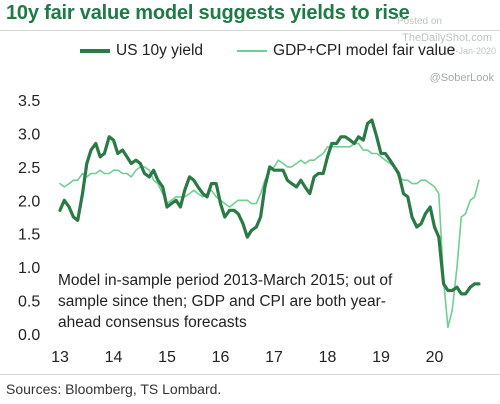 This screenshot has height=404, width=500. I want to click on y-tick-label: 3.5, so click(29, 101).